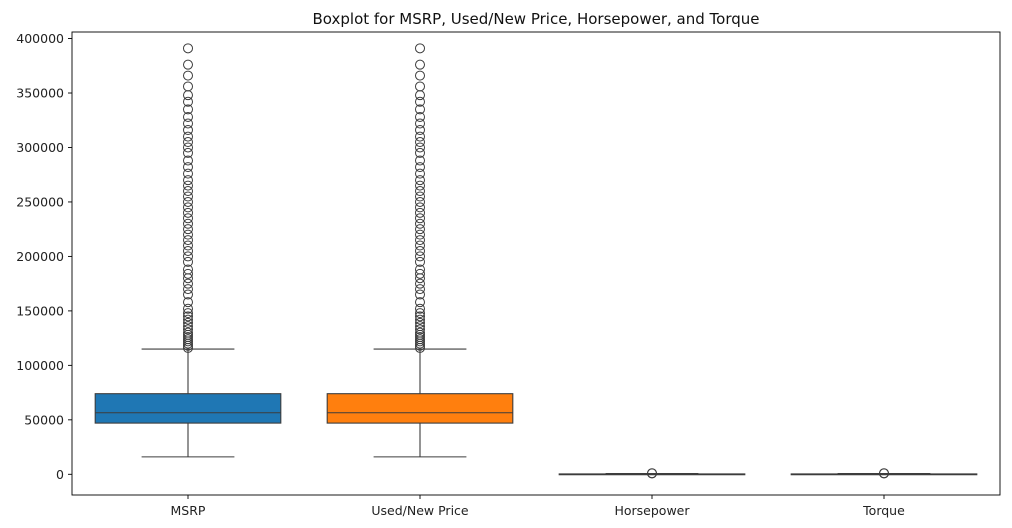 This screenshot has width=1012, height=528. What do you see at coordinates (60, 474) in the screenshot?
I see `y-tick-label: 0` at bounding box center [60, 474].